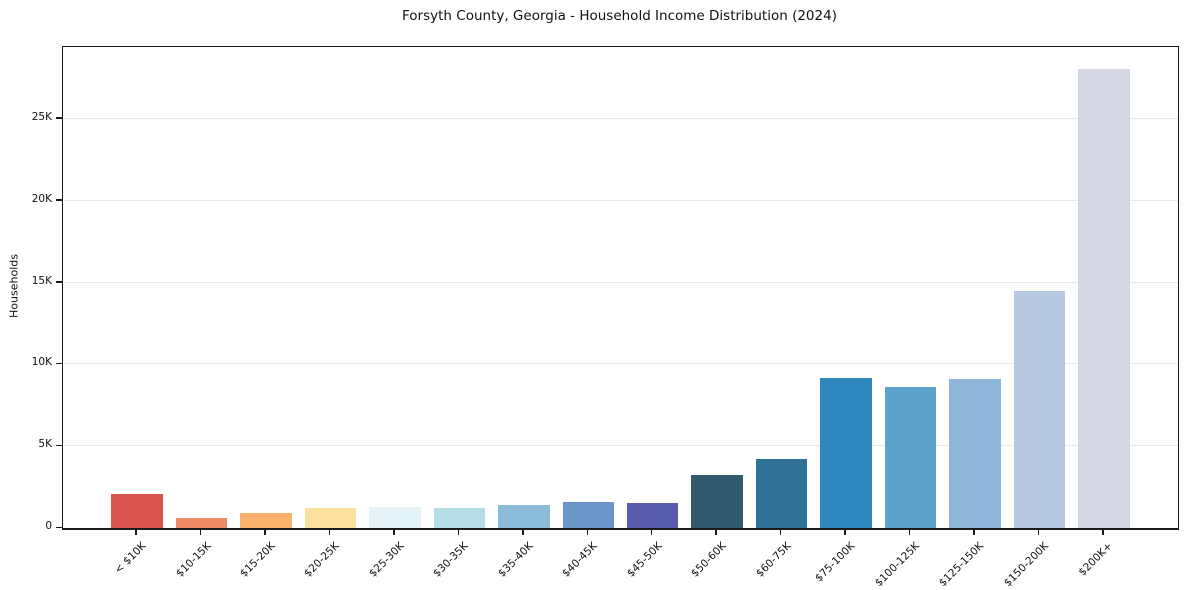 This screenshot has width=1189, height=590. What do you see at coordinates (580, 560) in the screenshot?
I see `x-tick-label: $40-45K` at bounding box center [580, 560].